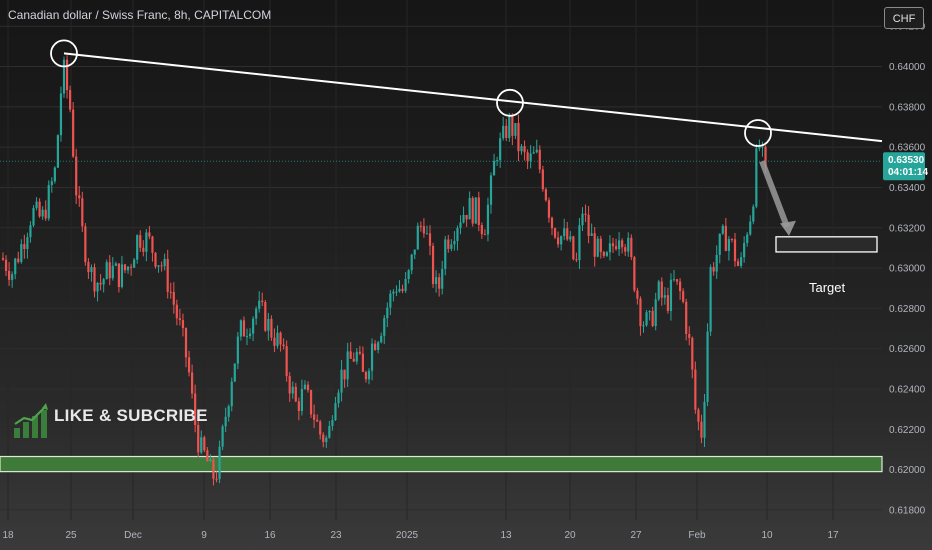  Describe the element at coordinates (907, 470) in the screenshot. I see `y-tick-label: 0.62000` at that location.